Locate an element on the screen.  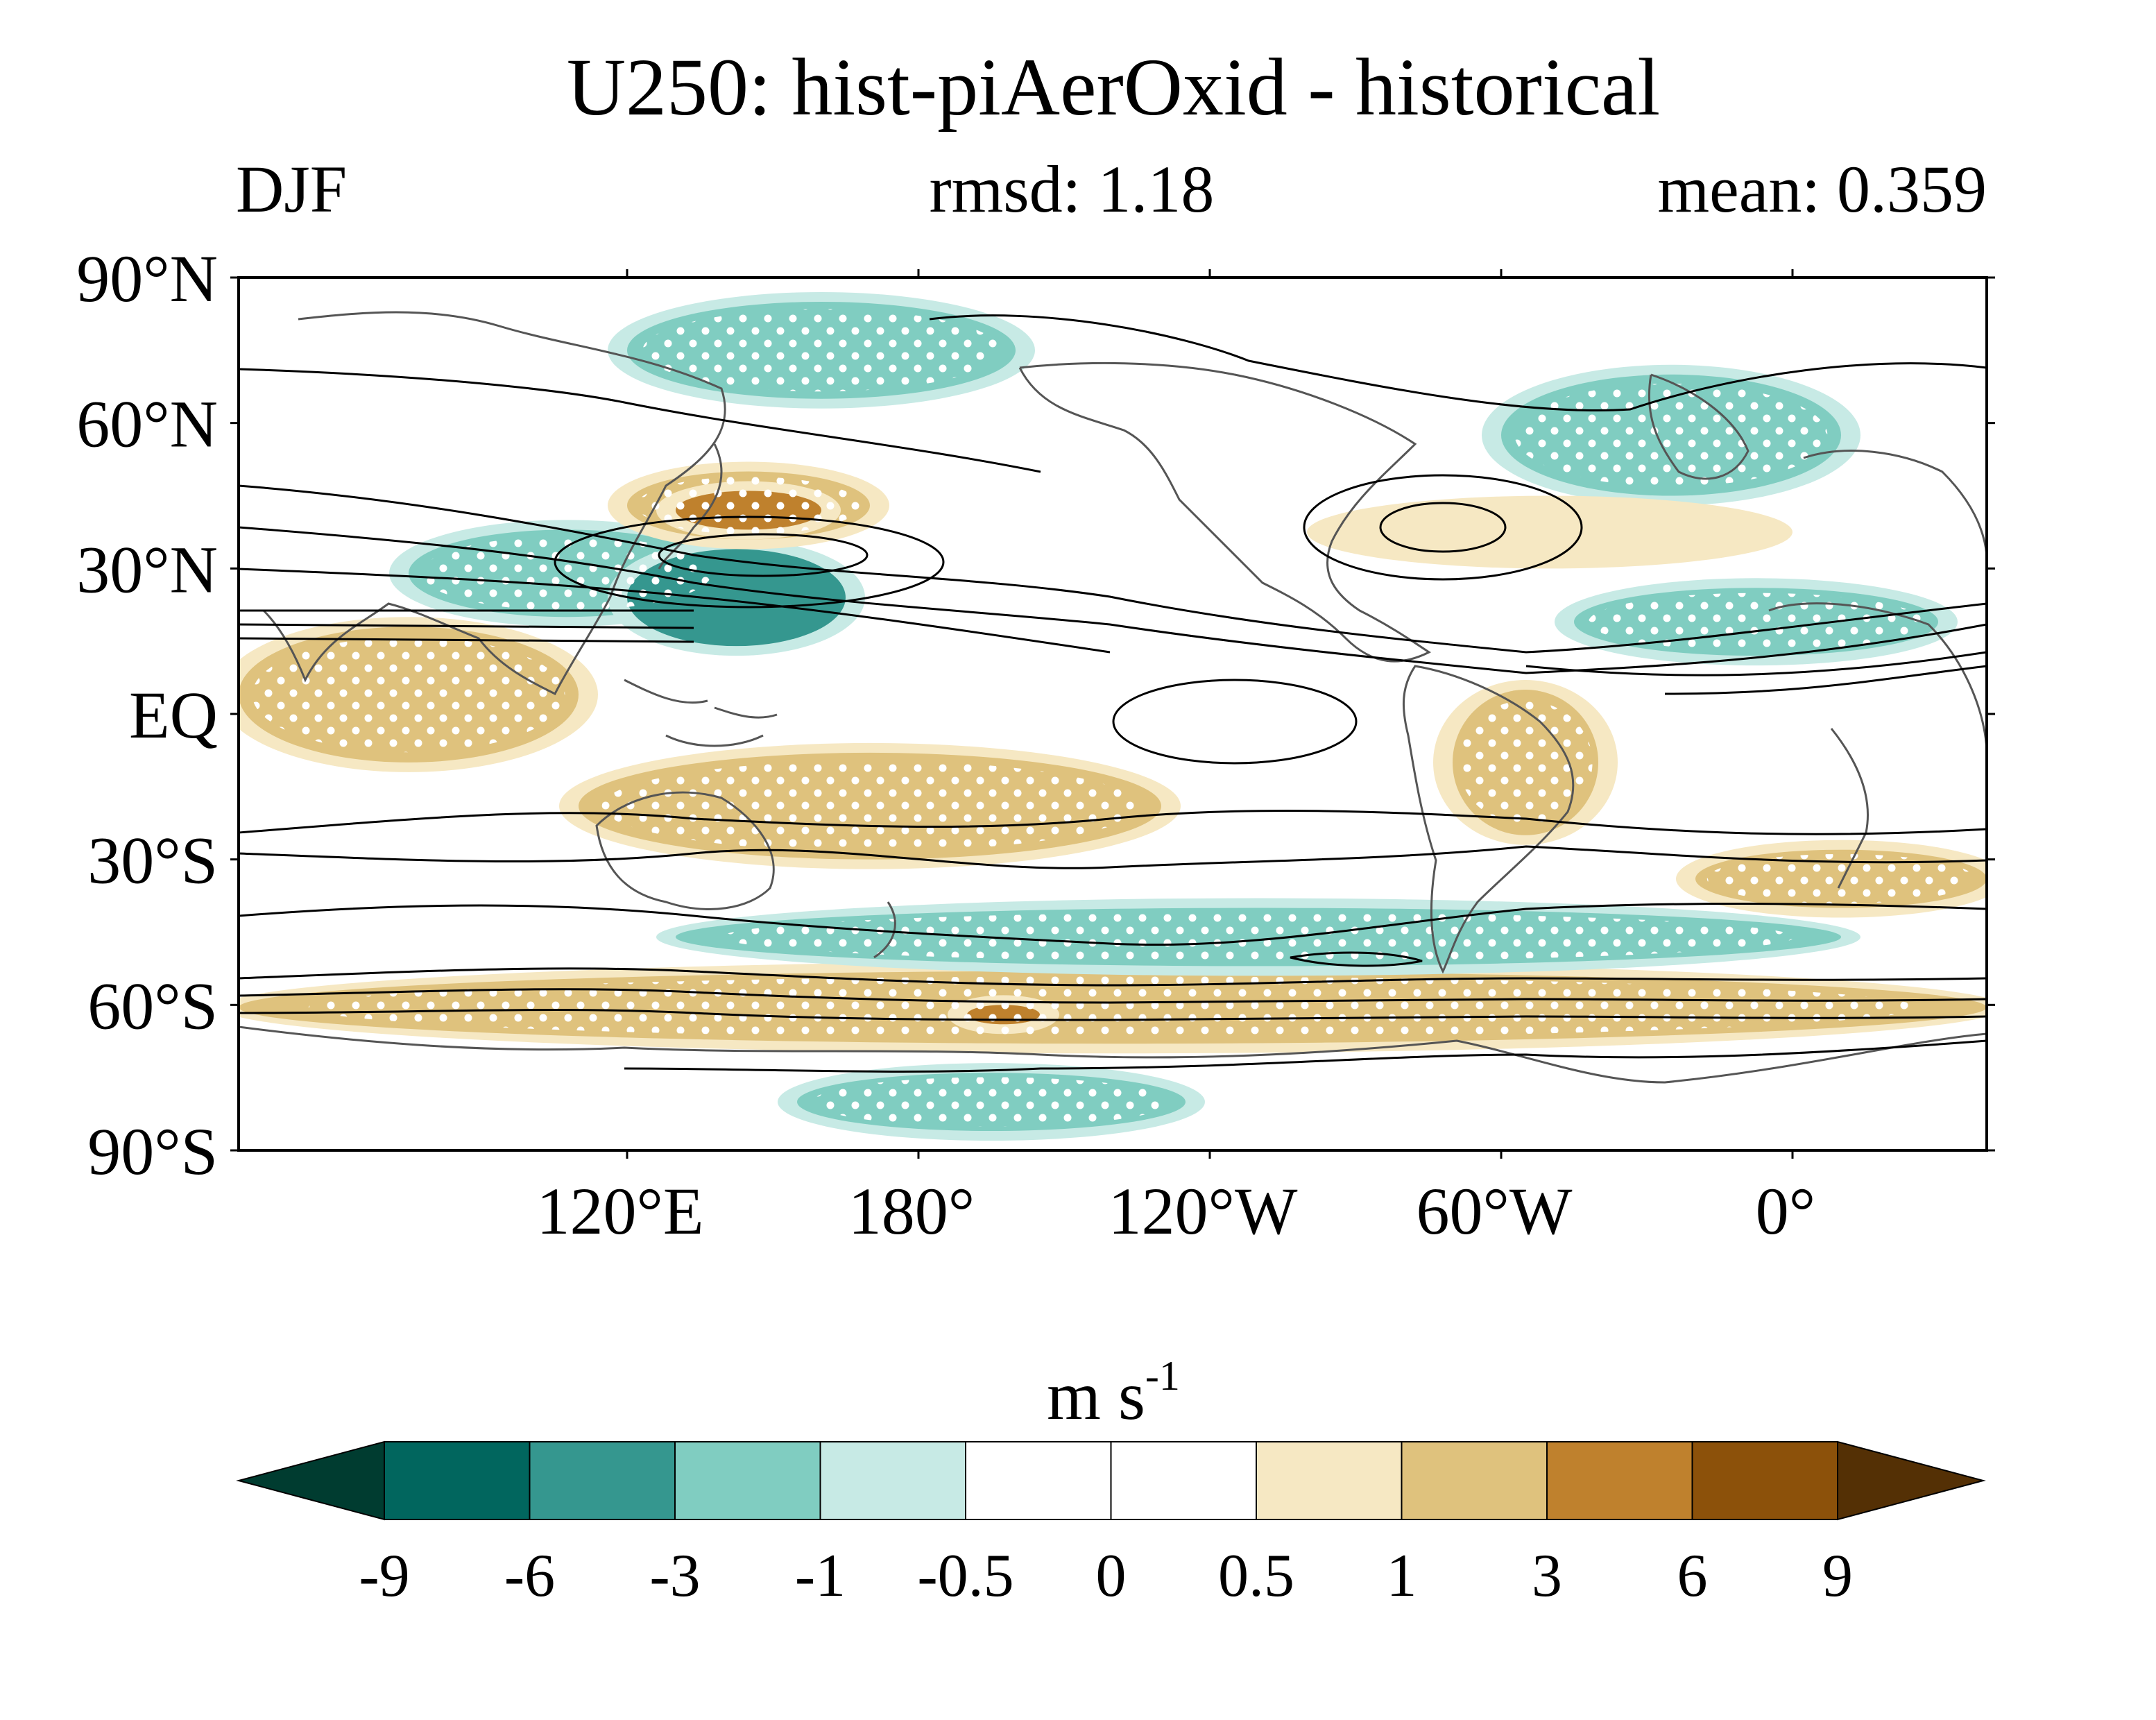
chart-title: U250: hist-piAerOxid - historical is located at coordinates (1113, 87).